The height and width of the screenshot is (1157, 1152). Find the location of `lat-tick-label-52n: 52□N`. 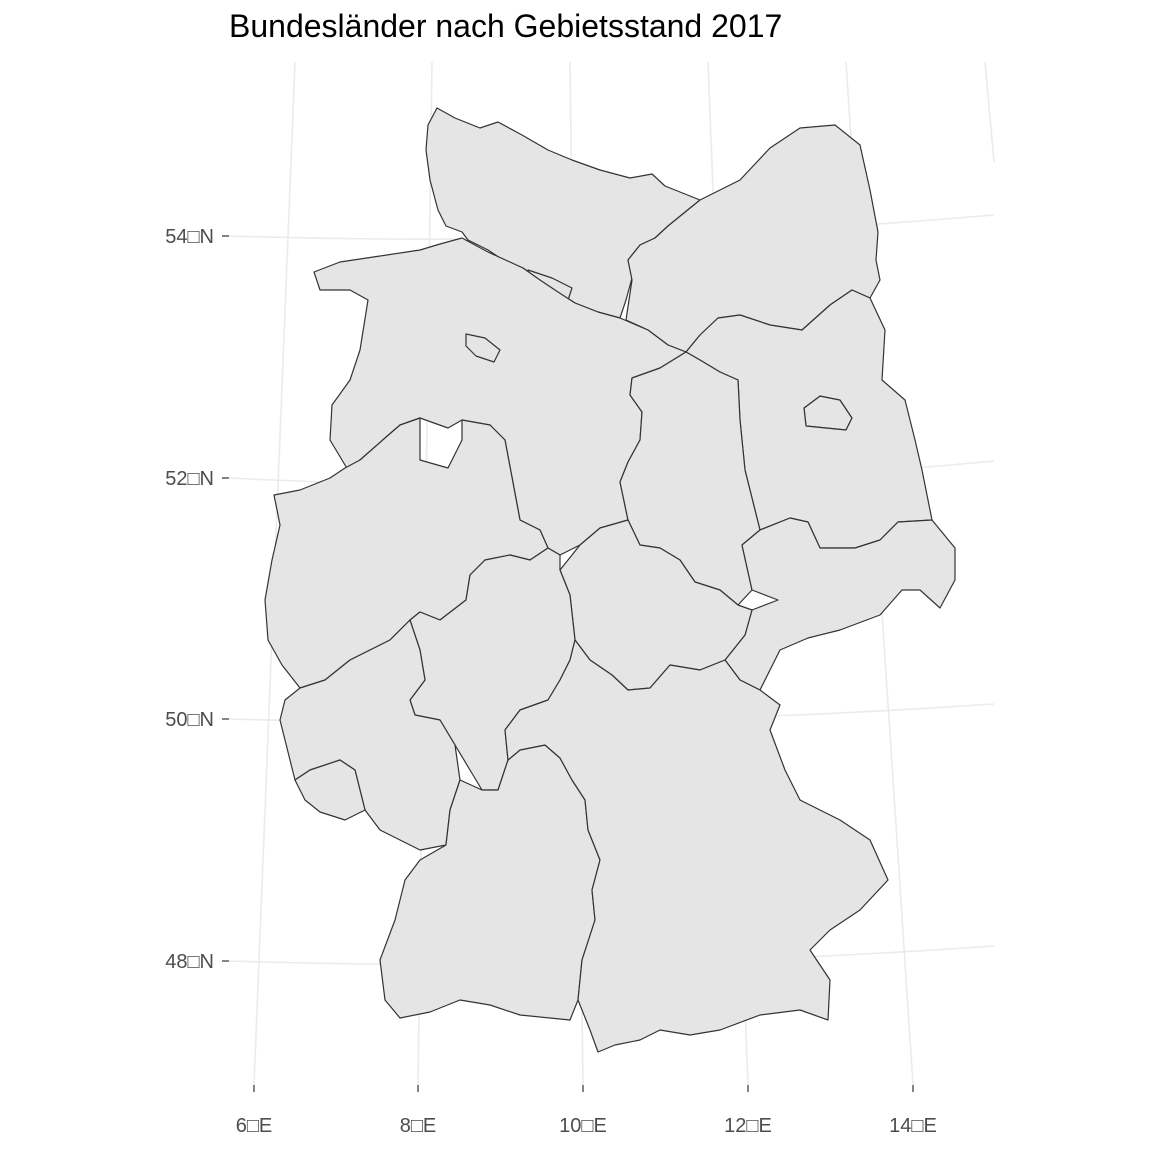

lat-tick-label-52n: 52□N is located at coordinates (189, 479).